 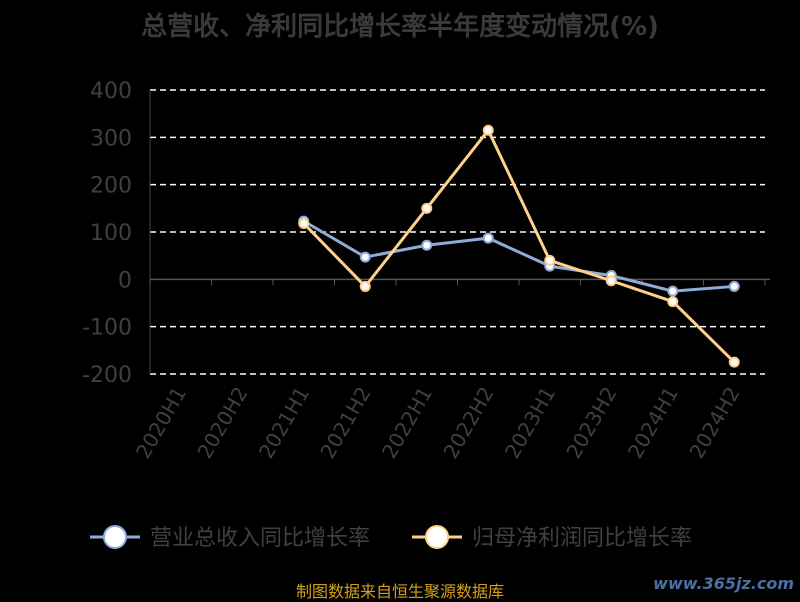 What do you see at coordinates (400, 27) in the screenshot?
I see `chart-title: 总营收、净利同比增长率半年度变动情况(%)` at bounding box center [400, 27].